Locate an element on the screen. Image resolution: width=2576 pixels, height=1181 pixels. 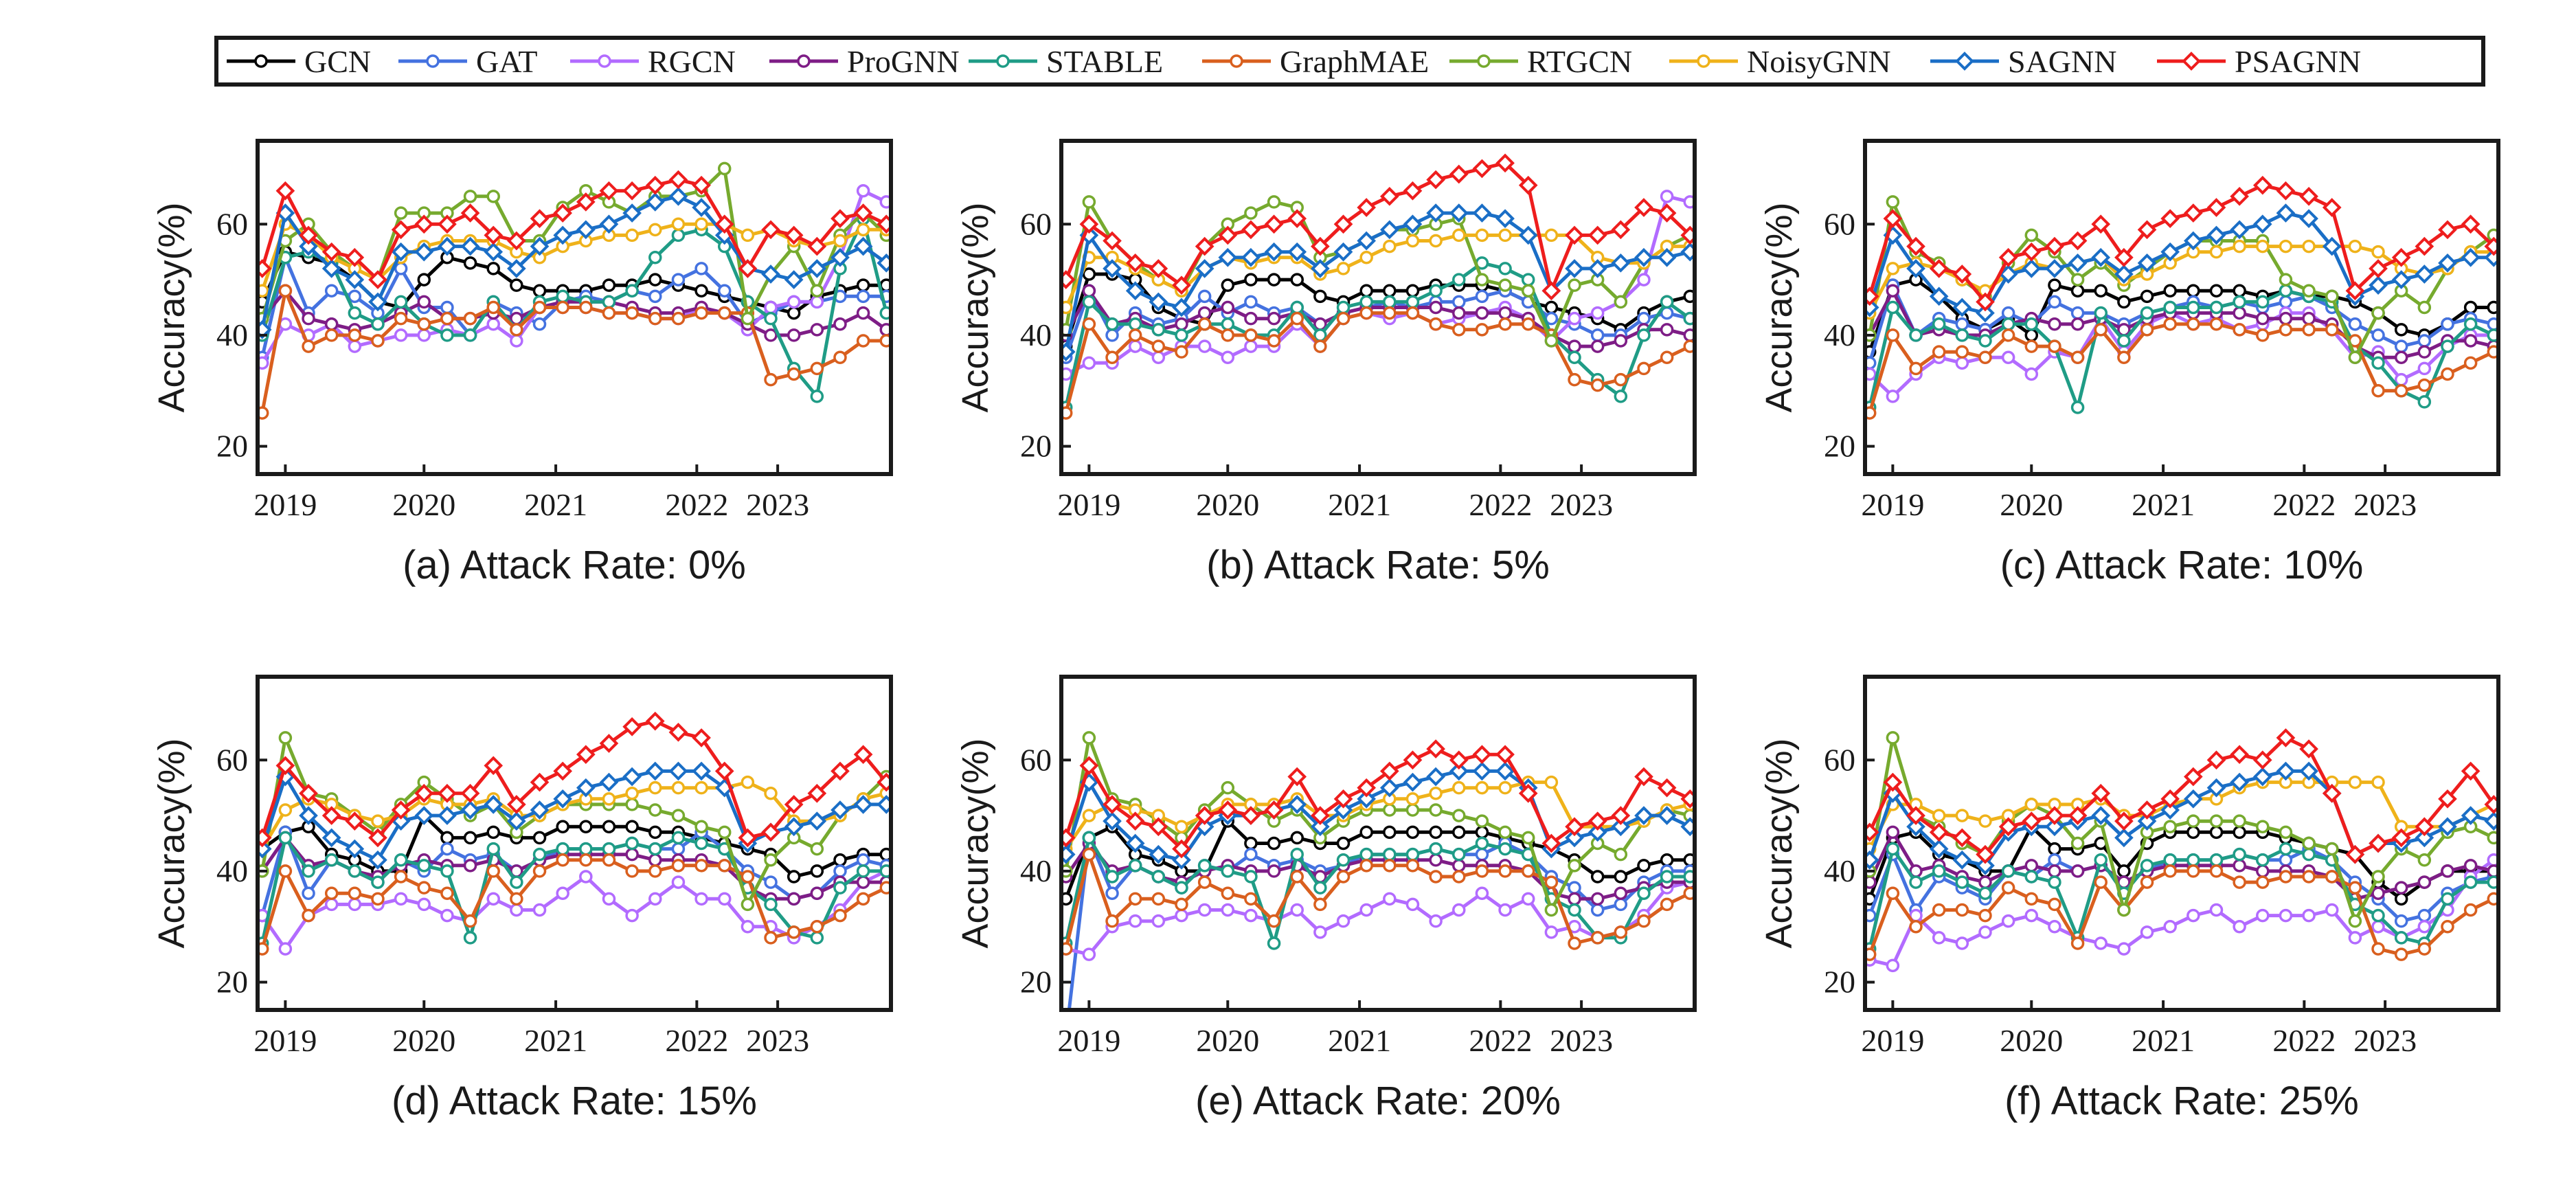
legend-marker-rtgcn is located at coordinates (1484, 61).